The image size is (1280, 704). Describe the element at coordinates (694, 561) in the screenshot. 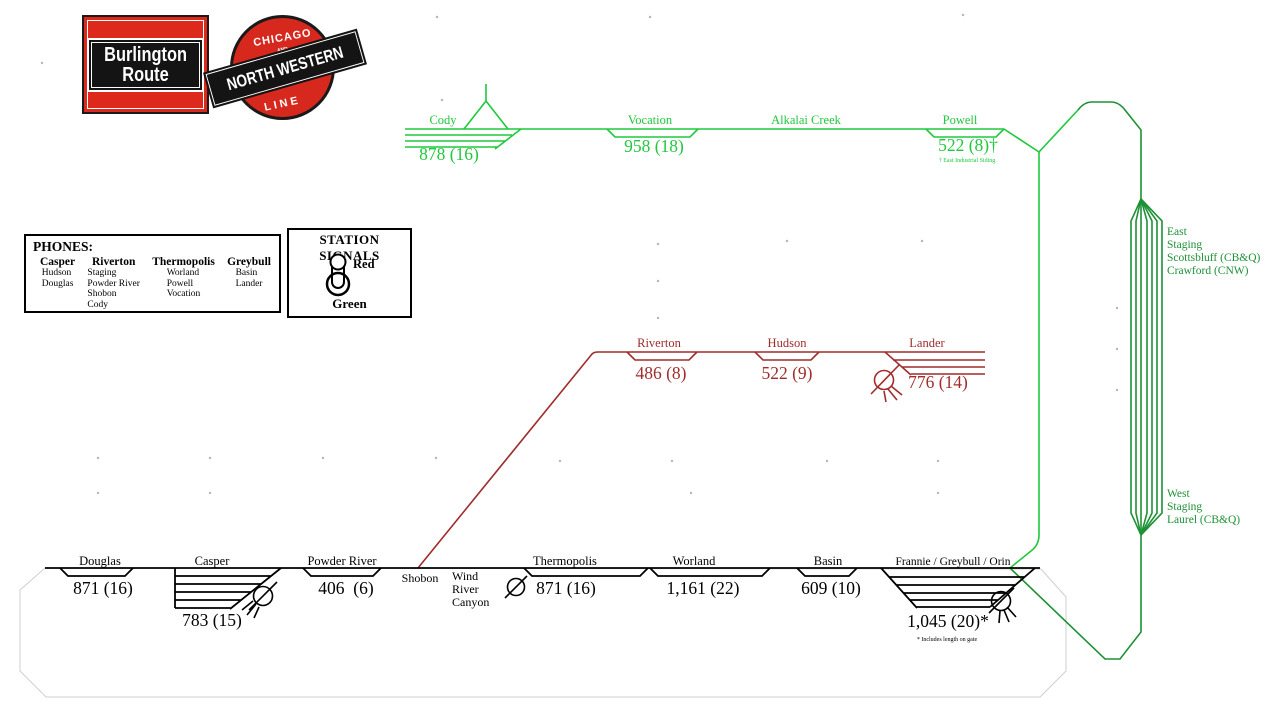

I see `worland-label: Worland` at that location.